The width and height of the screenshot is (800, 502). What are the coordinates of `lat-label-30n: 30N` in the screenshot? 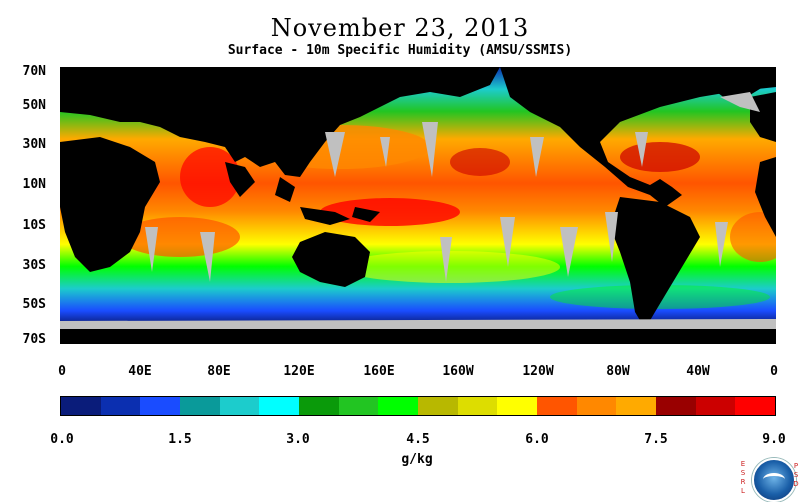 It's located at (34, 144).